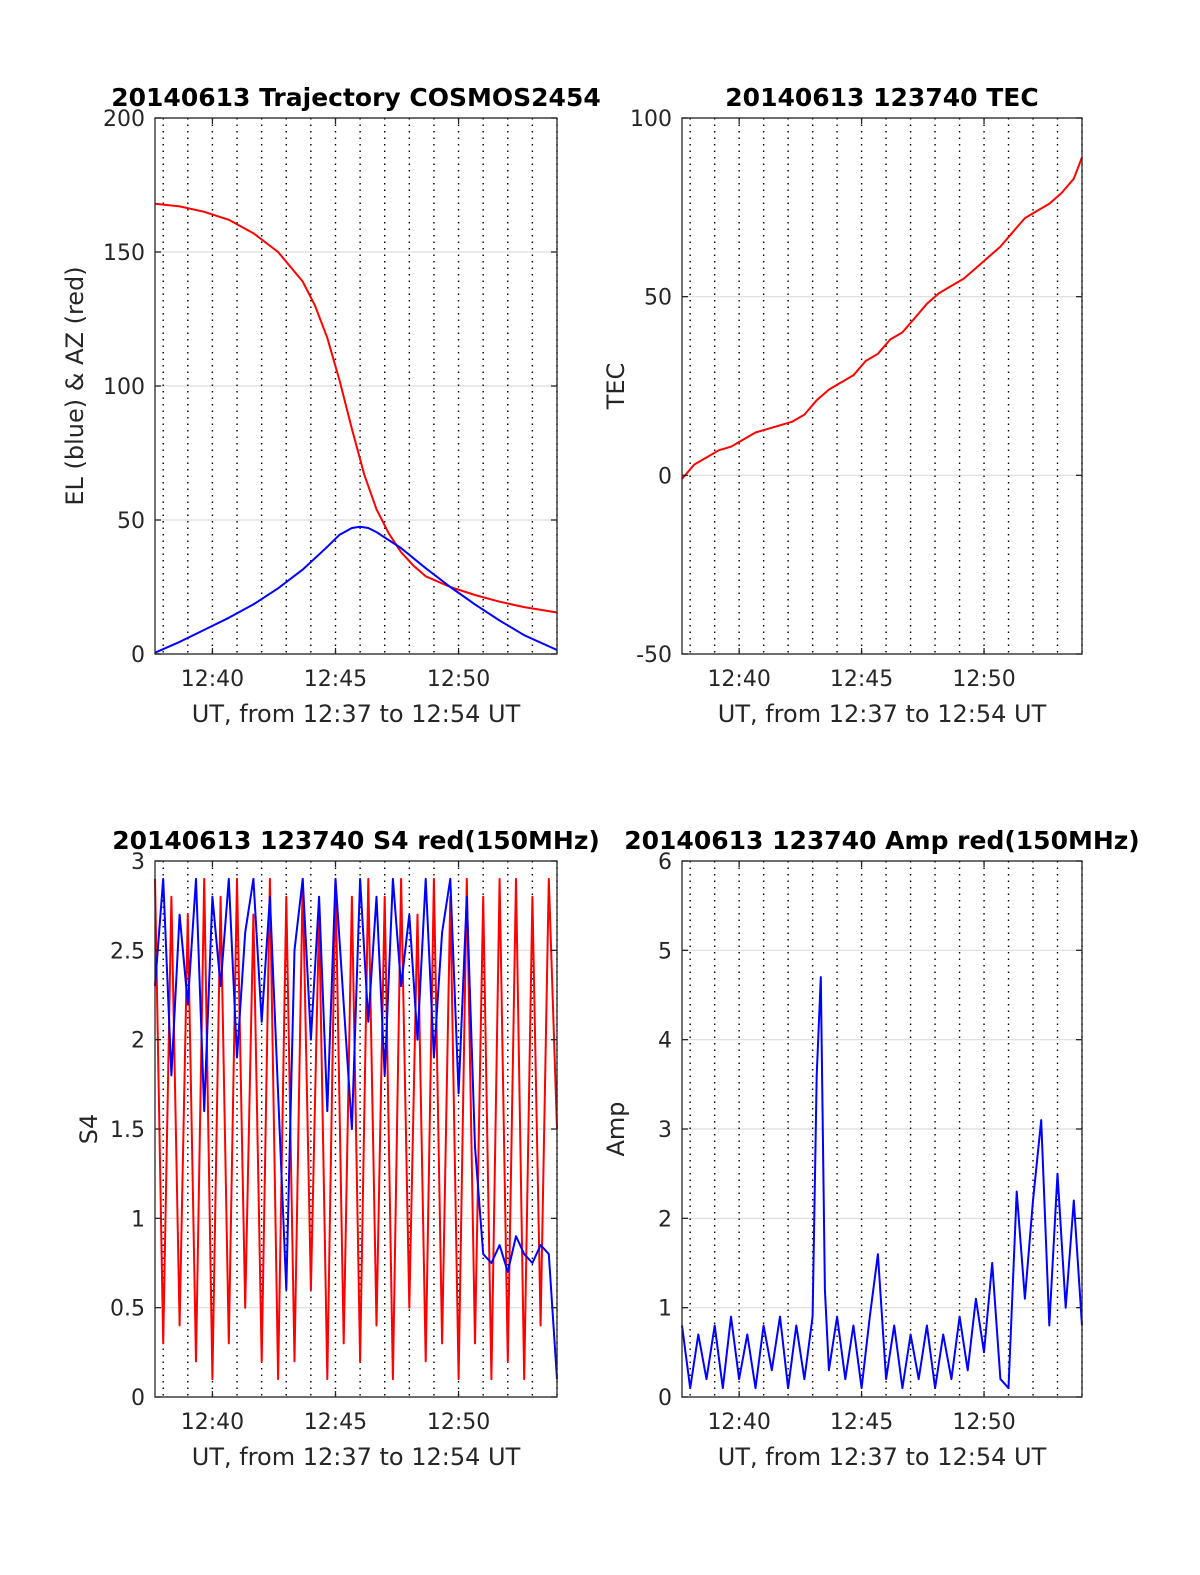 The height and width of the screenshot is (1575, 1200). I want to click on y-axis-label: EL (blue) & AZ (red), so click(75, 385).